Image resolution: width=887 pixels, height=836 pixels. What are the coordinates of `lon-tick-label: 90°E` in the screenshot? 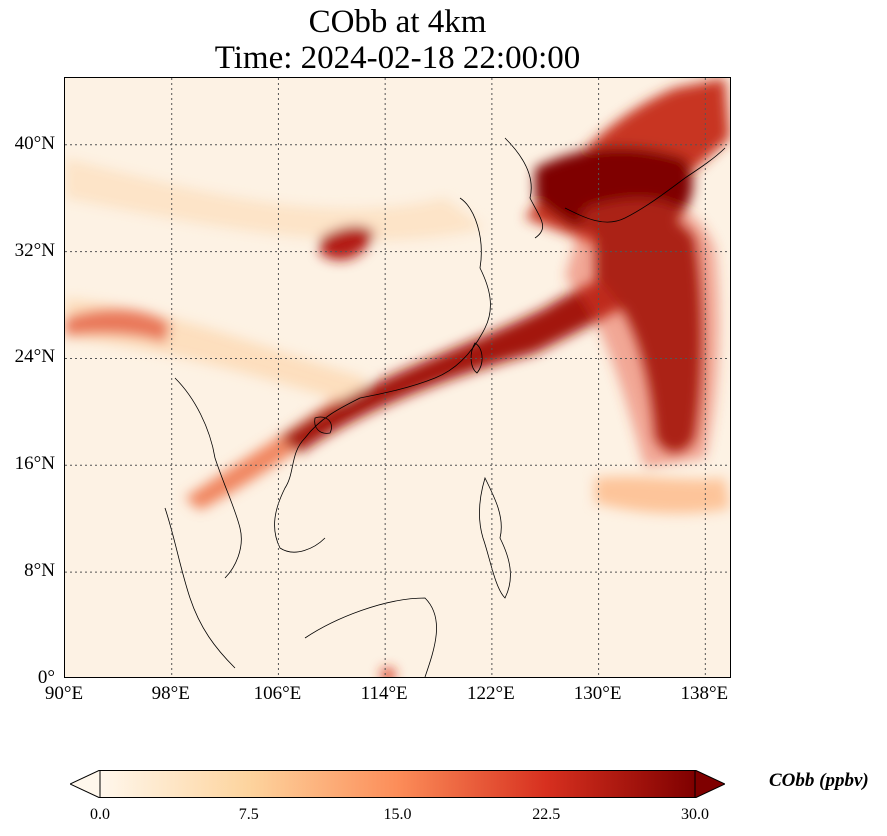 It's located at (64, 693).